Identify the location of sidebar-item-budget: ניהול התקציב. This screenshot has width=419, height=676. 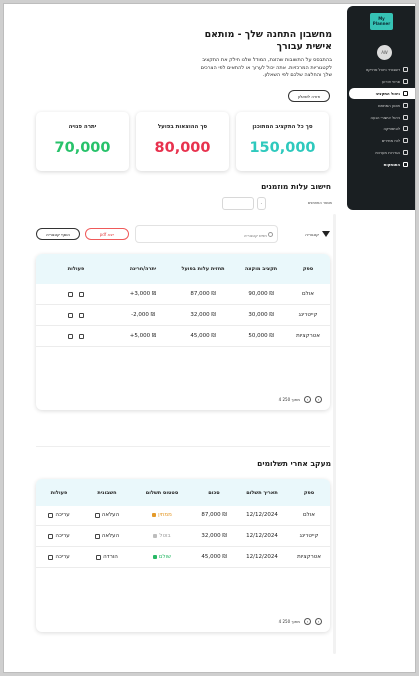
(382, 93).